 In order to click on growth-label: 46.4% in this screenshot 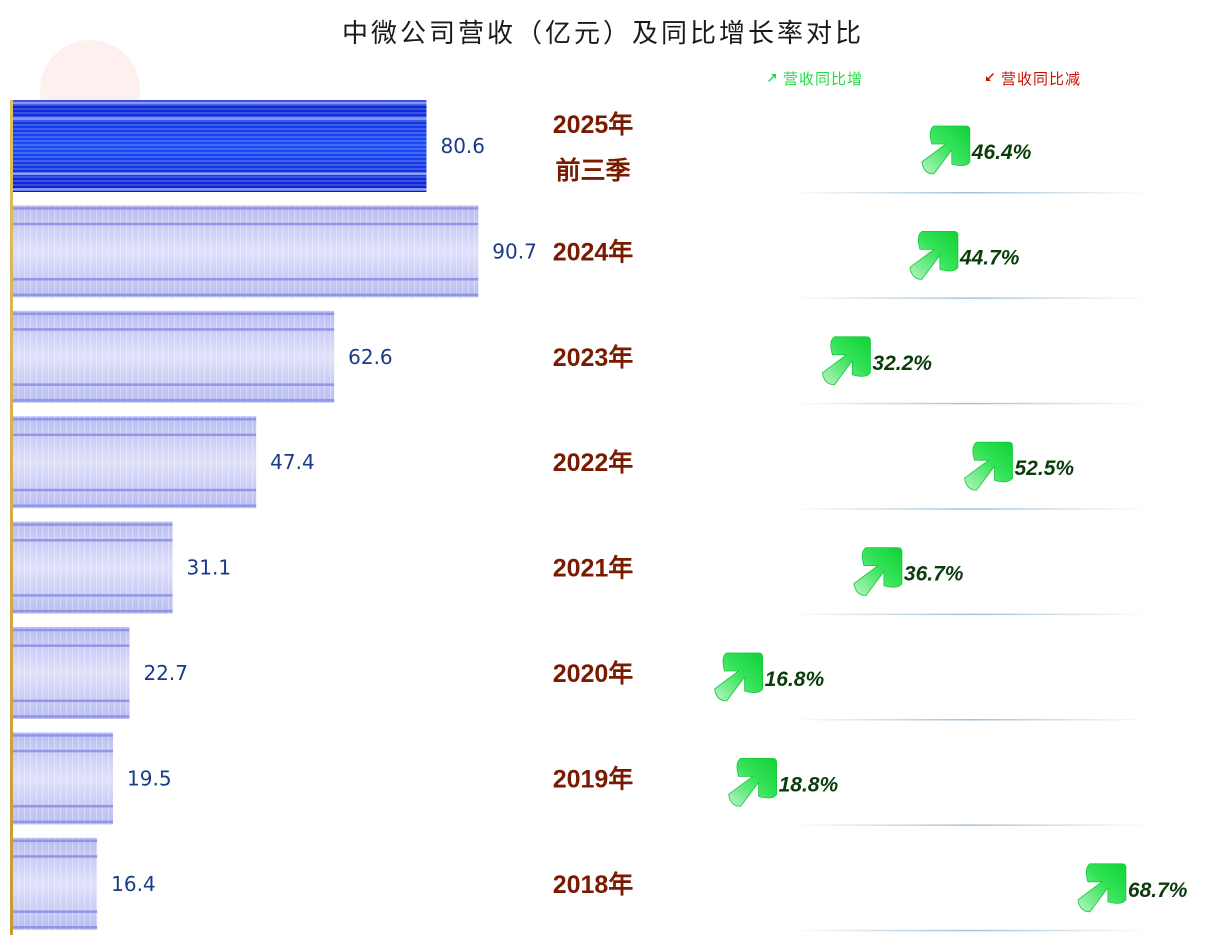, I will do `click(1001, 152)`.